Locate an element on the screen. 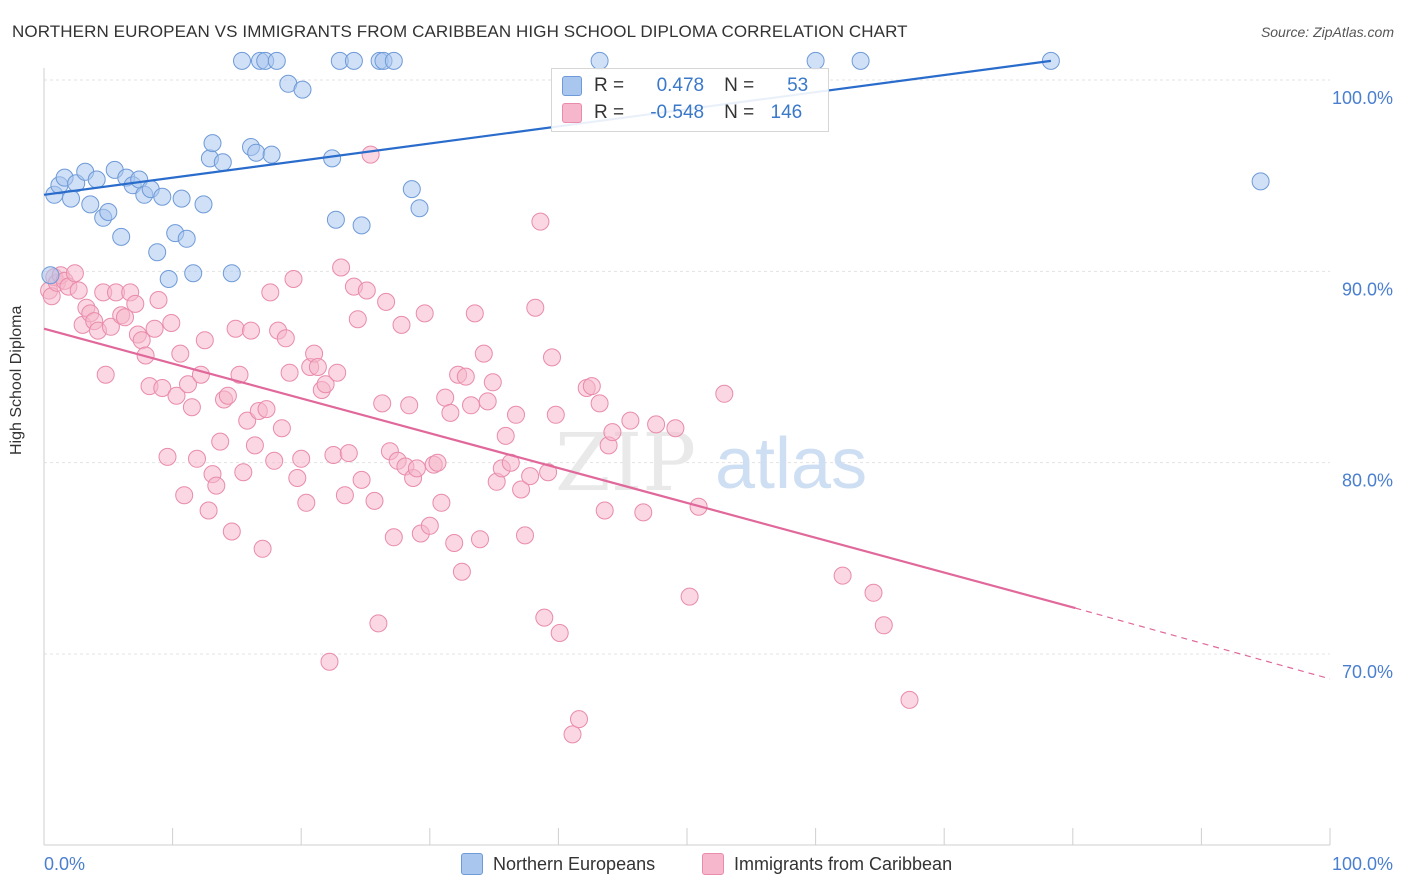 The image size is (1406, 892). y-tick-label: 90.0% is located at coordinates (1367, 289).